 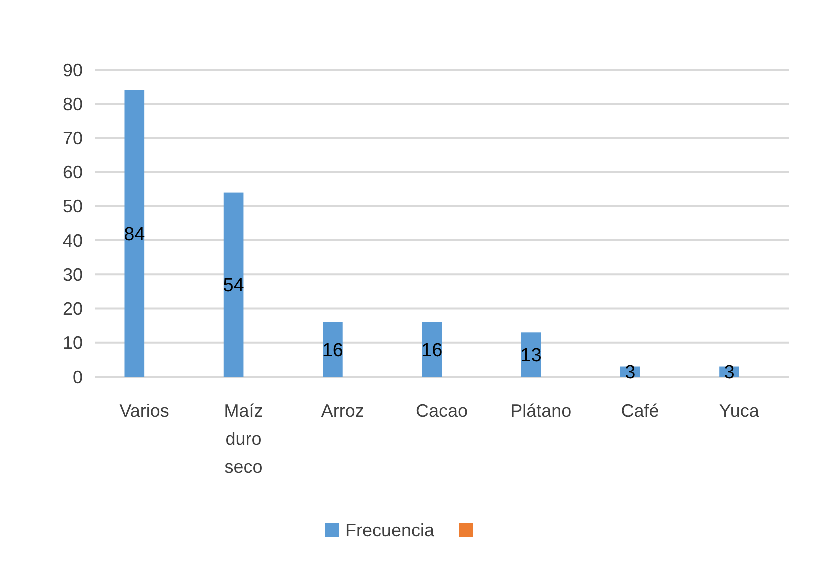 I want to click on legend-label: Frecuencia, so click(x=391, y=530).